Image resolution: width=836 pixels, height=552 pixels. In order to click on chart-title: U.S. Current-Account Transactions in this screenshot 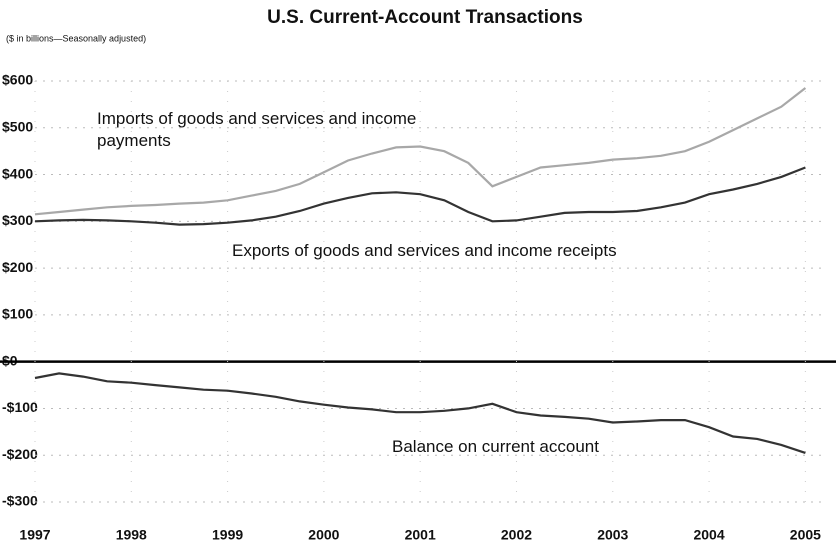, I will do `click(425, 17)`.